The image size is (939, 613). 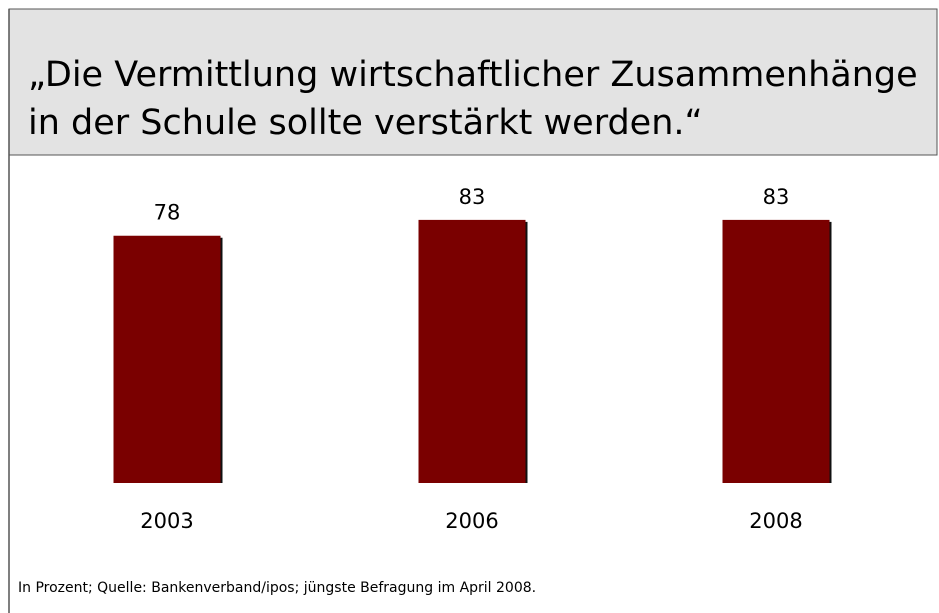 What do you see at coordinates (365, 123) in the screenshot?
I see `chart-title-line: in der Schule sollte verstärkt werden.“` at bounding box center [365, 123].